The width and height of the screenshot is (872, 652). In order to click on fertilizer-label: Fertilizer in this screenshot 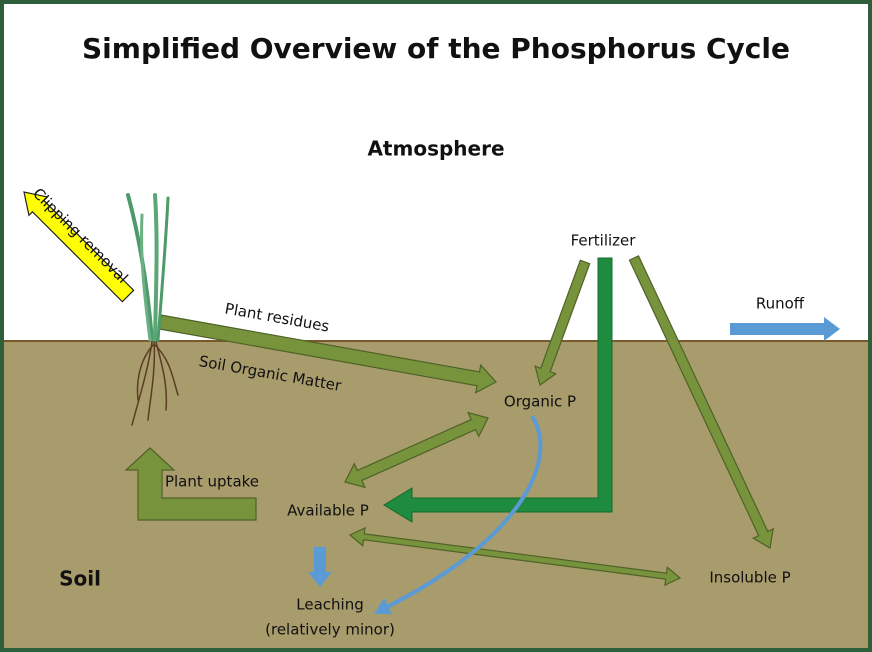, I will do `click(604, 241)`.